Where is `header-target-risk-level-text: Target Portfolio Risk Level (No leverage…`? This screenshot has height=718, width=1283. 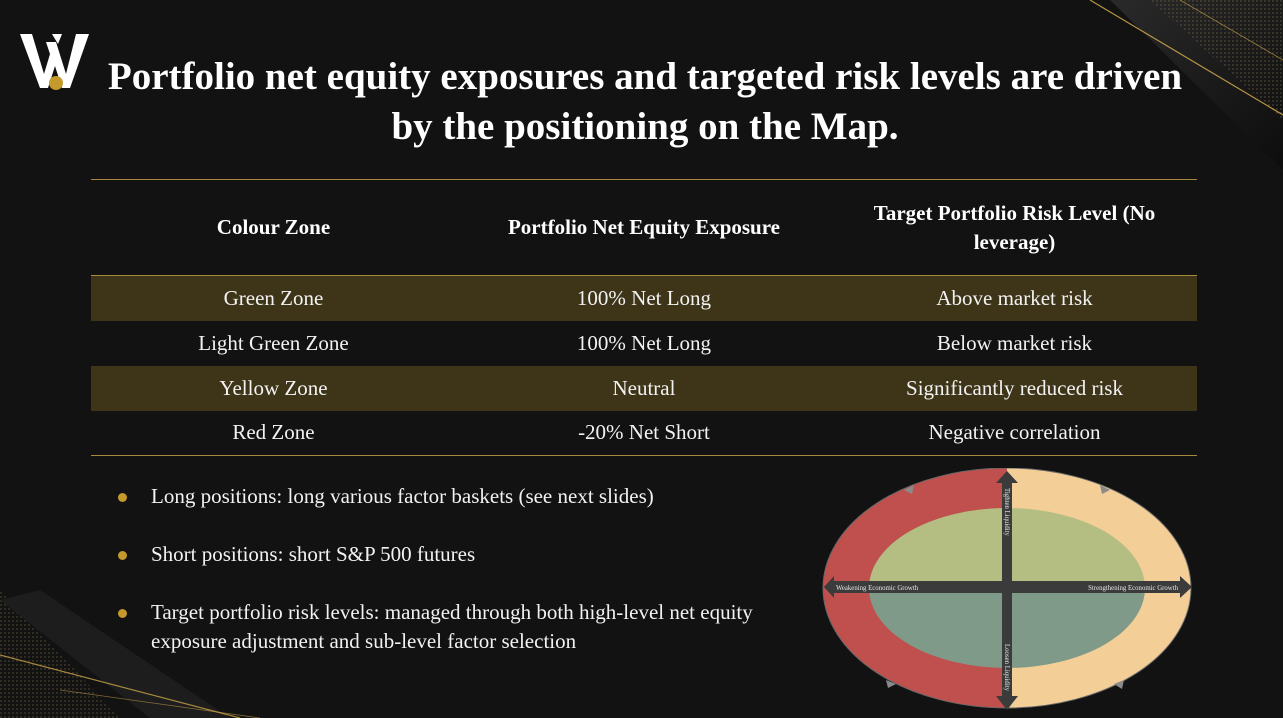 header-target-risk-level-text: Target Portfolio Risk Level (No leverage… is located at coordinates (1014, 227).